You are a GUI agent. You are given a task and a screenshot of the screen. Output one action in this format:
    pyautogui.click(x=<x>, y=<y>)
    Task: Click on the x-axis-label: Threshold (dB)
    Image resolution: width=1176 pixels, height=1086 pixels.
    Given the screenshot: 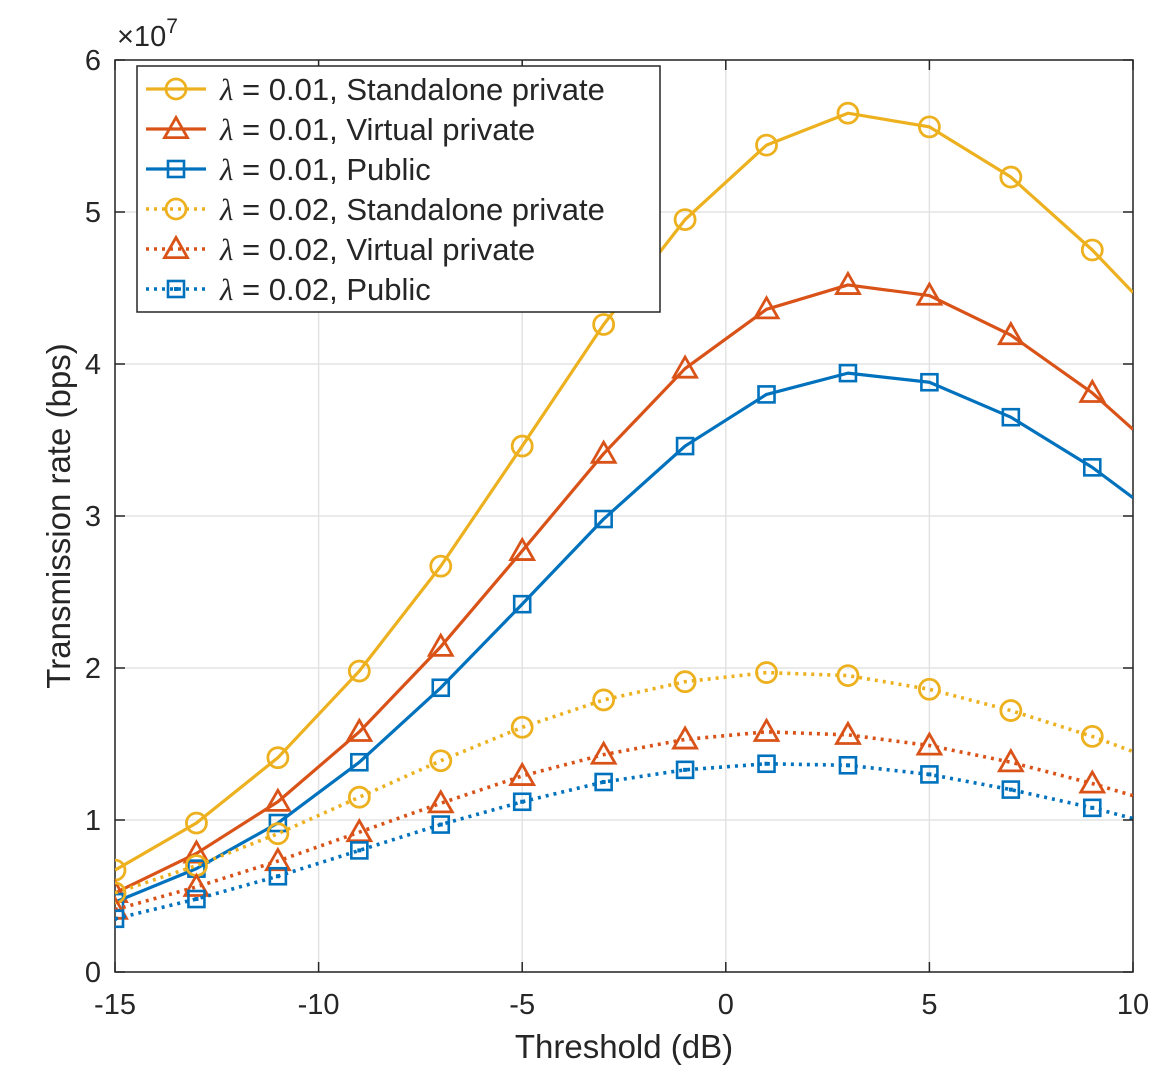 What is the action you would take?
    pyautogui.click(x=624, y=1046)
    